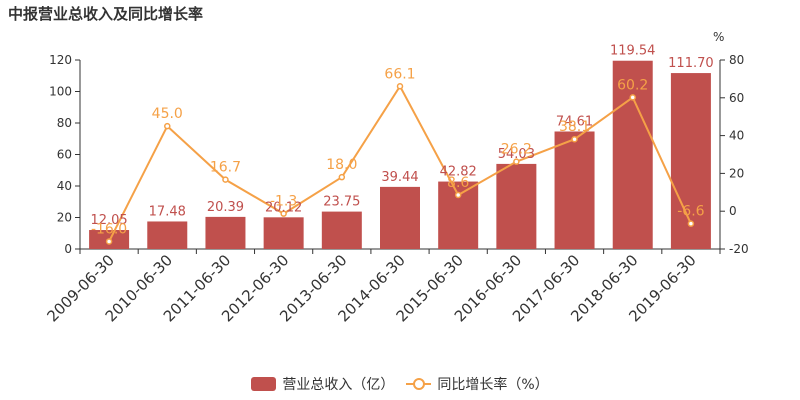  Describe the element at coordinates (493, 385) in the screenshot. I see `legend-growth-label: 同比增长率（%）` at that location.